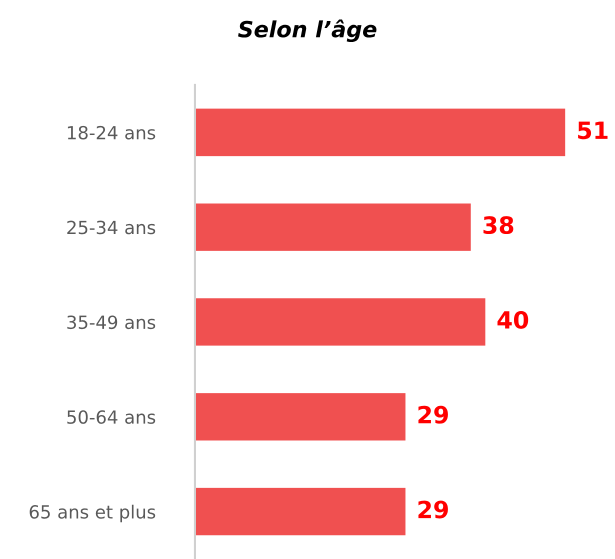  Describe the element at coordinates (593, 131) in the screenshot. I see `data-label: 51` at that location.